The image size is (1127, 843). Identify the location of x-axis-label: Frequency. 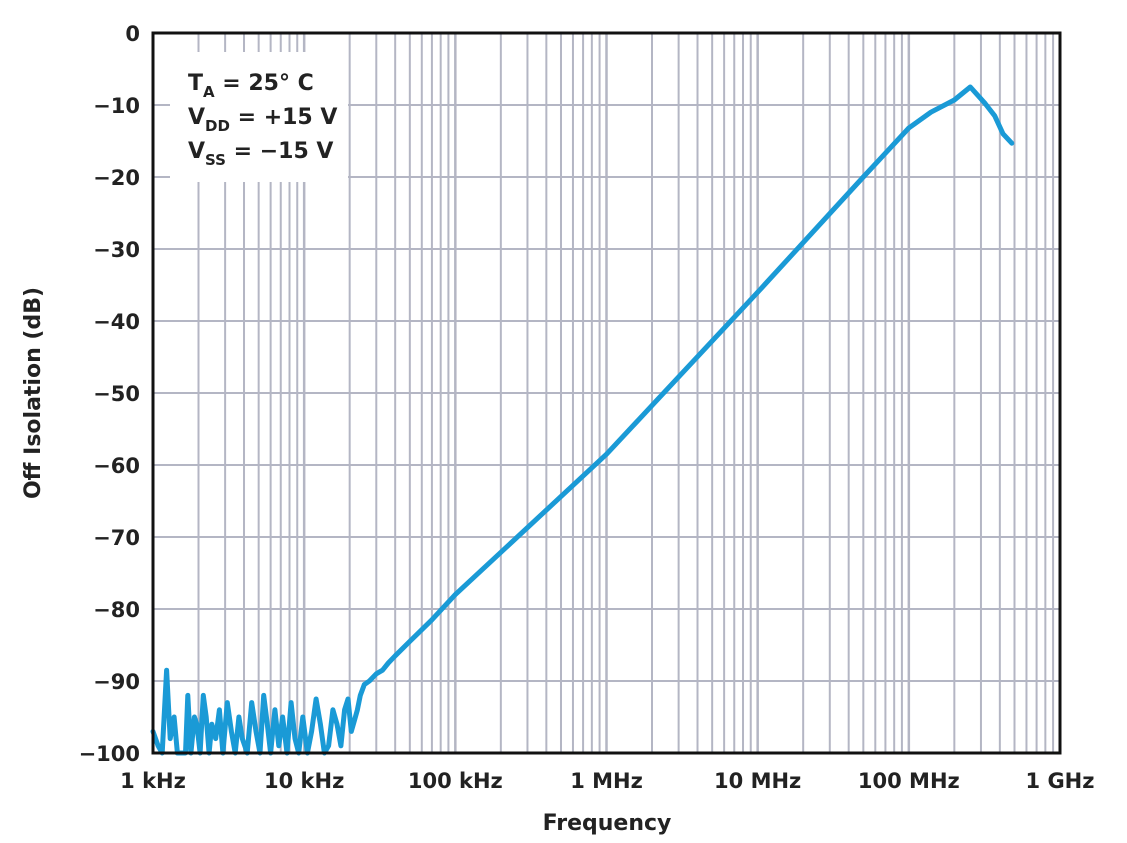
(607, 823).